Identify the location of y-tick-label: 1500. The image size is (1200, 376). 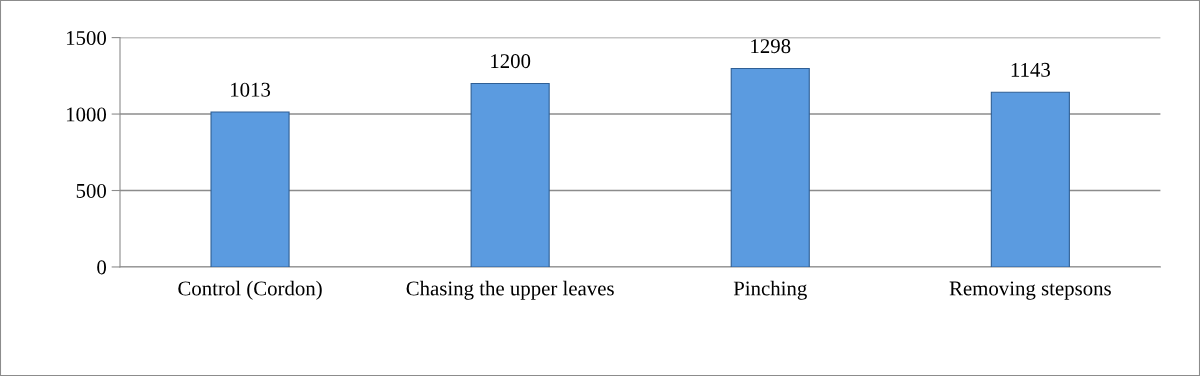
(86, 38).